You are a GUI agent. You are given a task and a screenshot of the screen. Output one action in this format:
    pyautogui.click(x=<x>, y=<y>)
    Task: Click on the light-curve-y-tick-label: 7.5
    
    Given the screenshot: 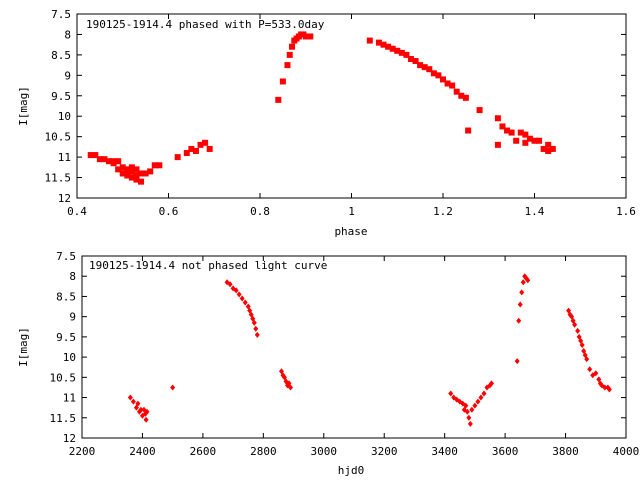 What is the action you would take?
    pyautogui.click(x=66, y=256)
    